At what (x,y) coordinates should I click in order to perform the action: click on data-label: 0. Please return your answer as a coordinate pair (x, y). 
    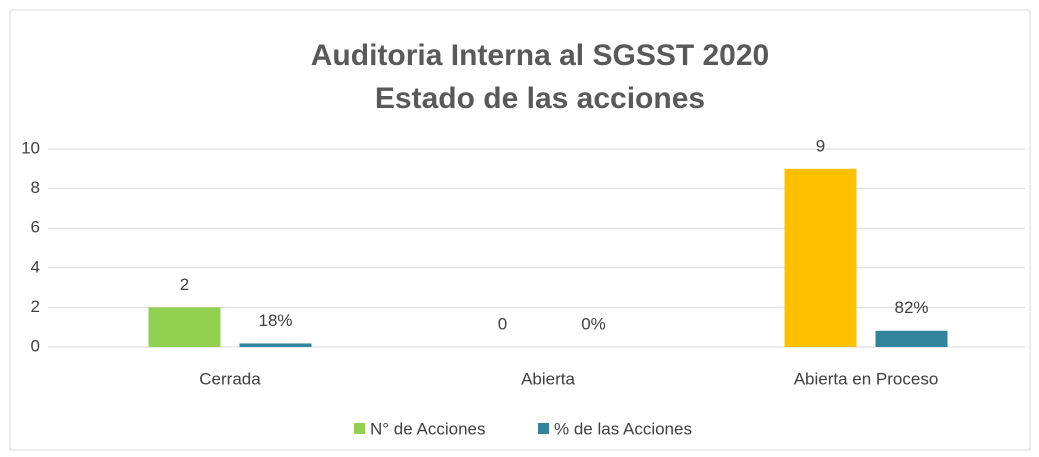
    Looking at the image, I should click on (502, 323).